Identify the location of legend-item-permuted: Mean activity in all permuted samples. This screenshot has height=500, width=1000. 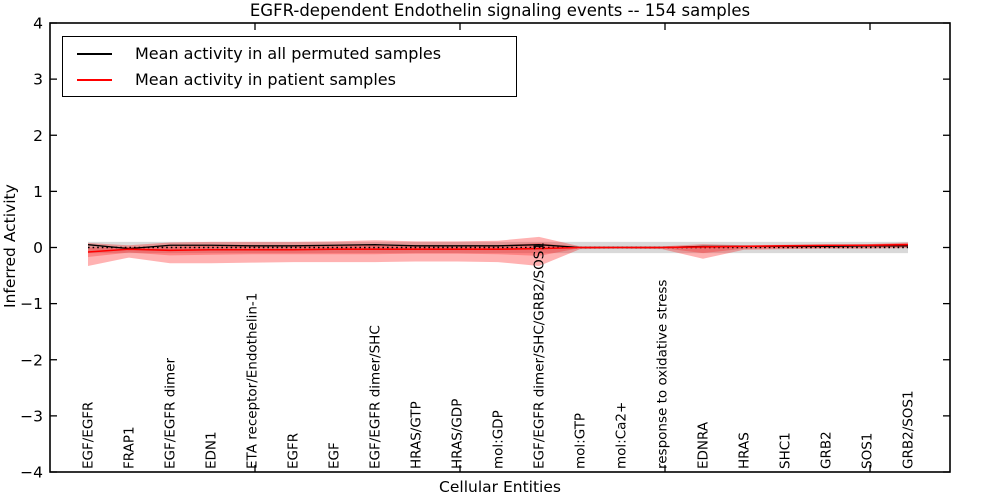
(289, 53).